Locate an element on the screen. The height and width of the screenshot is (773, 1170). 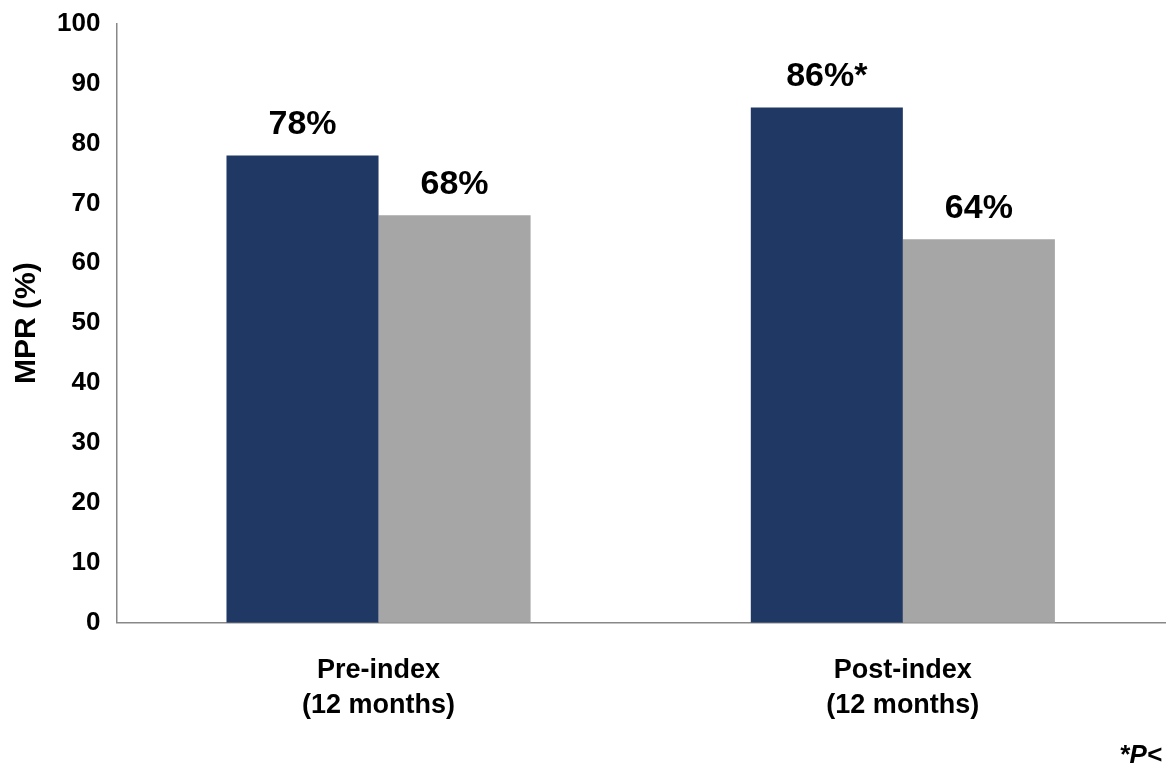
y-tick-label: 40 is located at coordinates (86, 381).